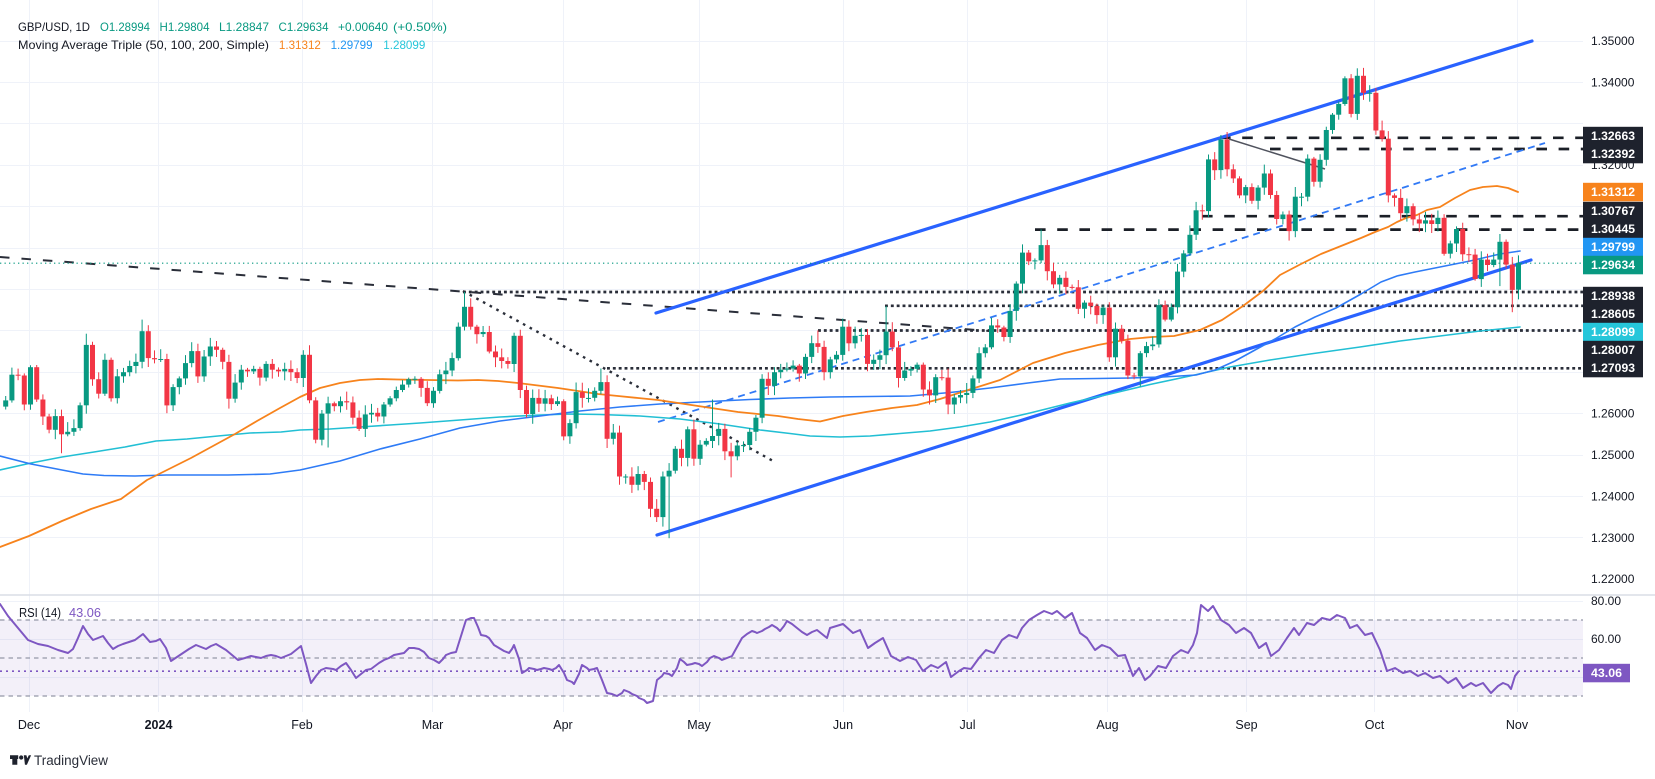  Describe the element at coordinates (1613, 315) in the screenshot. I see `svg-text: 1.28605` at that location.